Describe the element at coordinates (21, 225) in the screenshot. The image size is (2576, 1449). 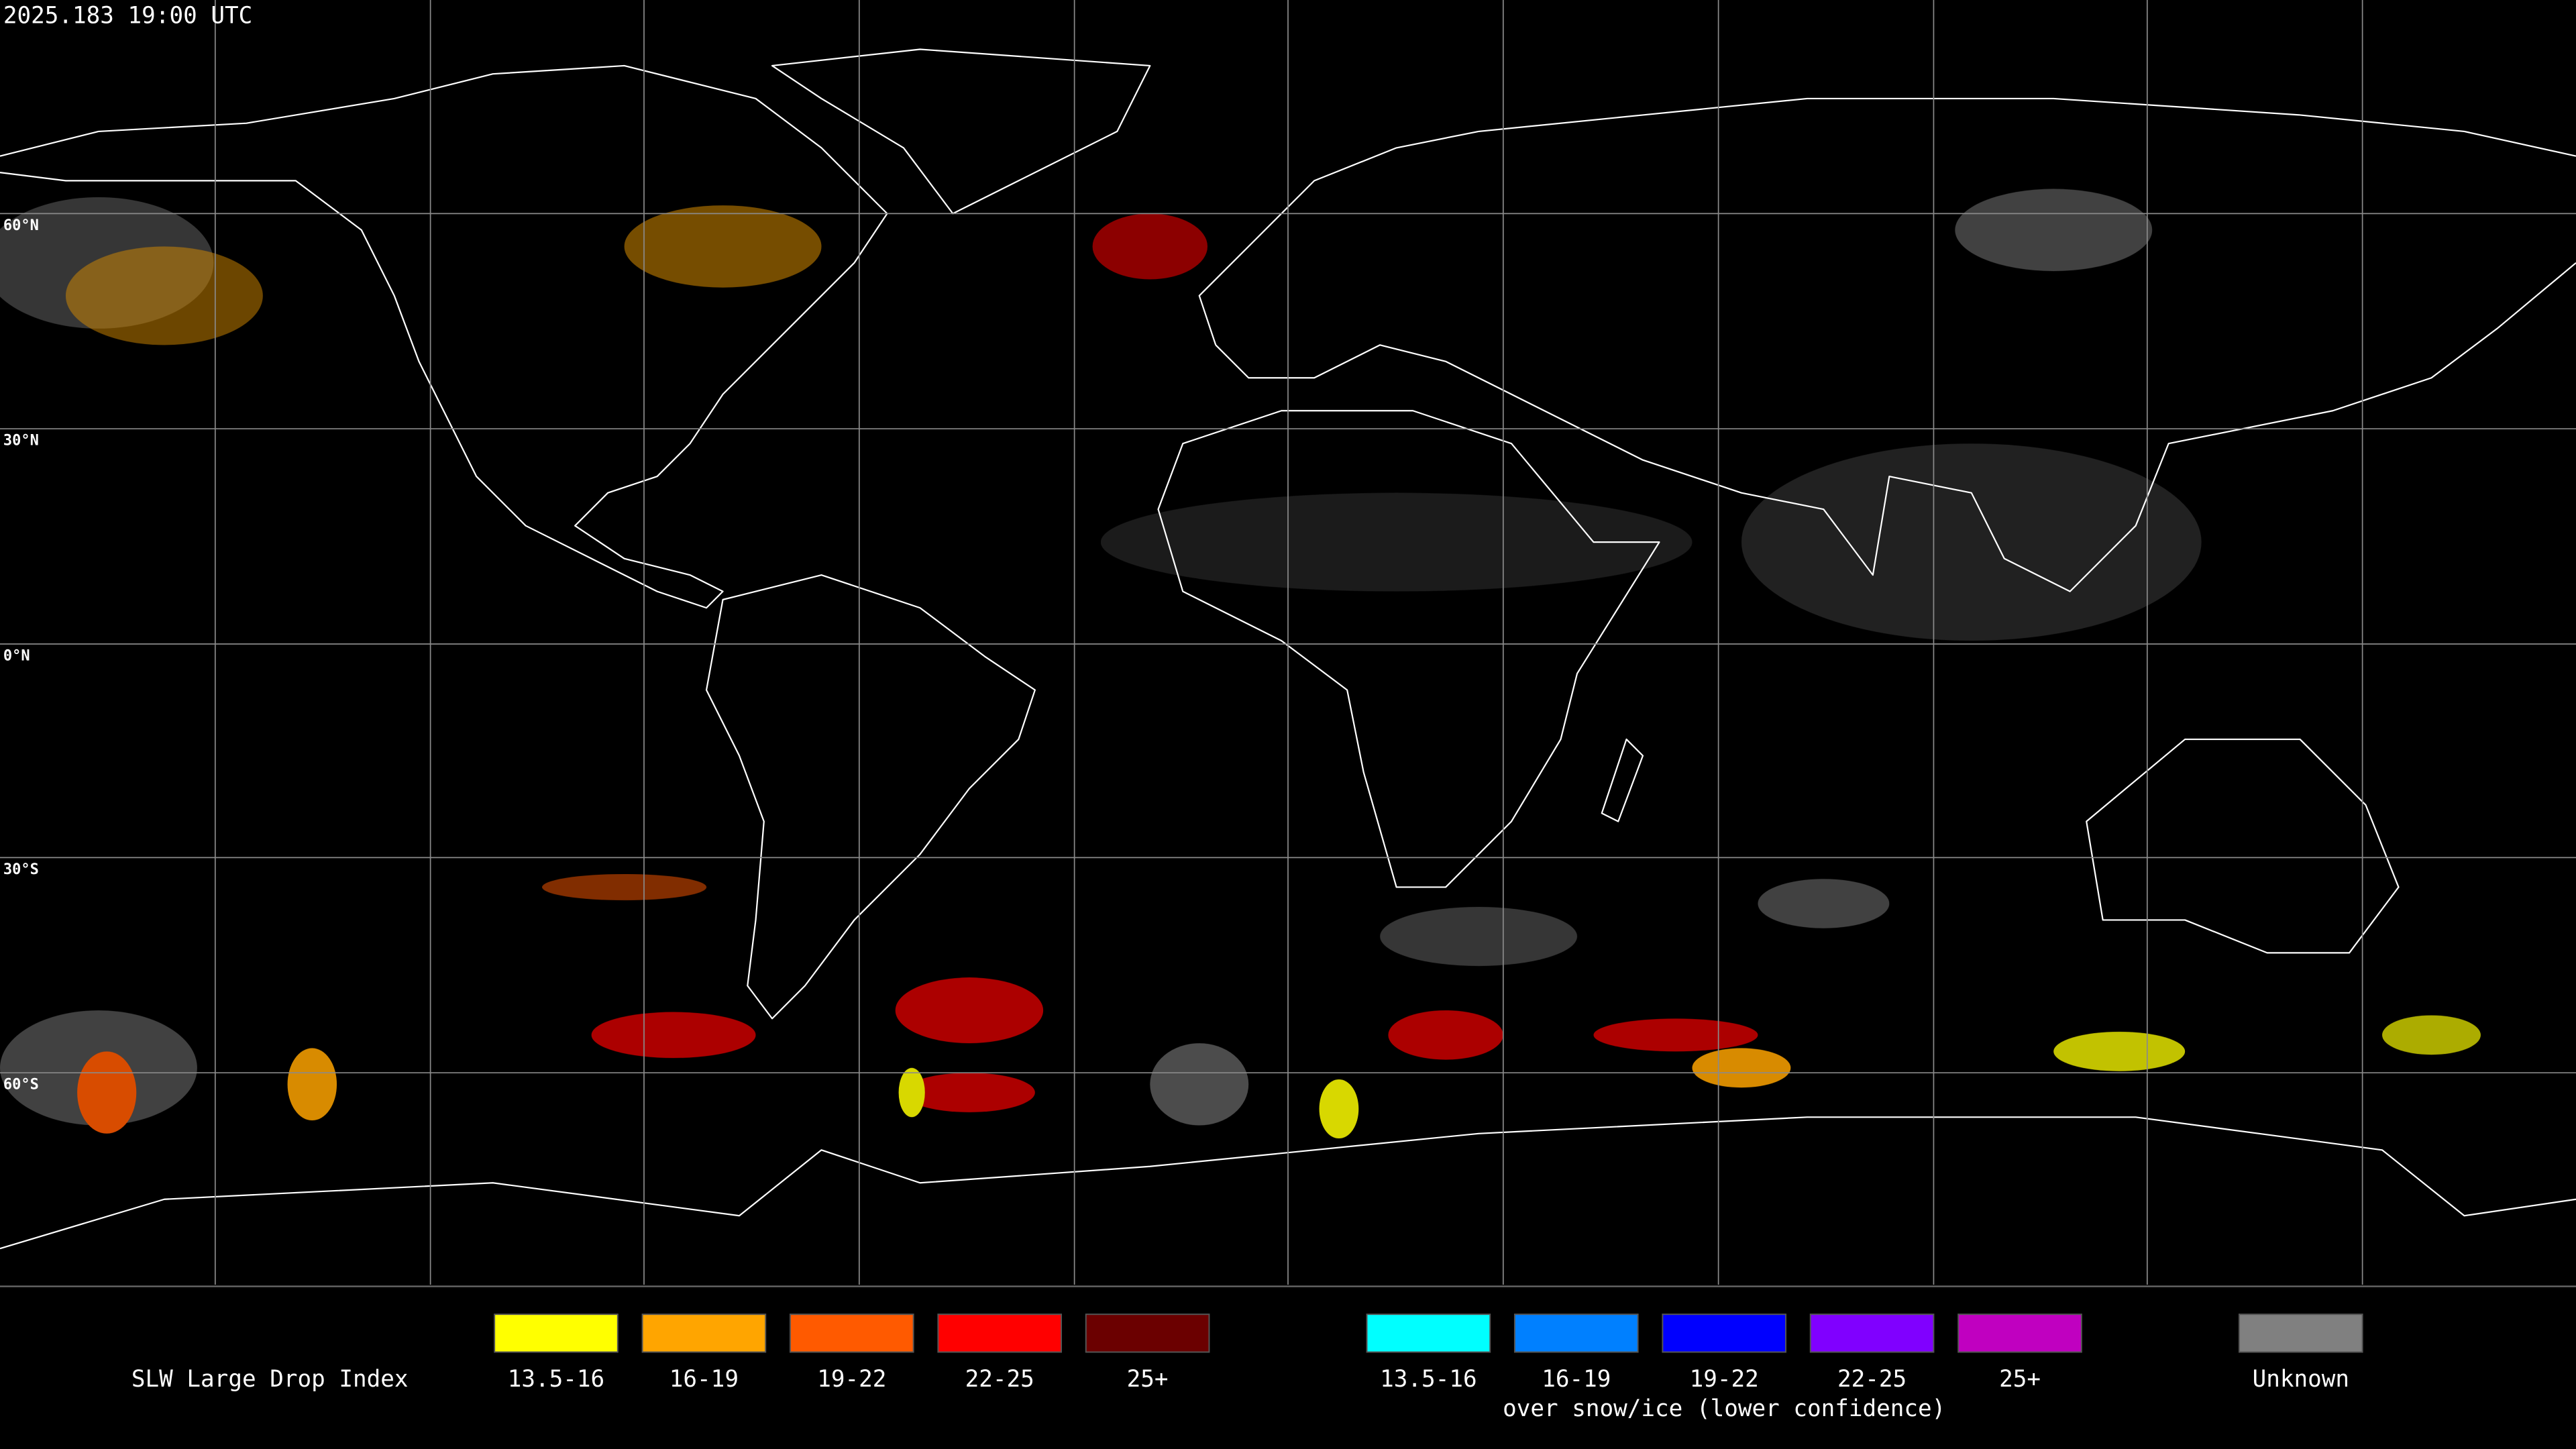
I see `latitude-label: 60°N` at that location.